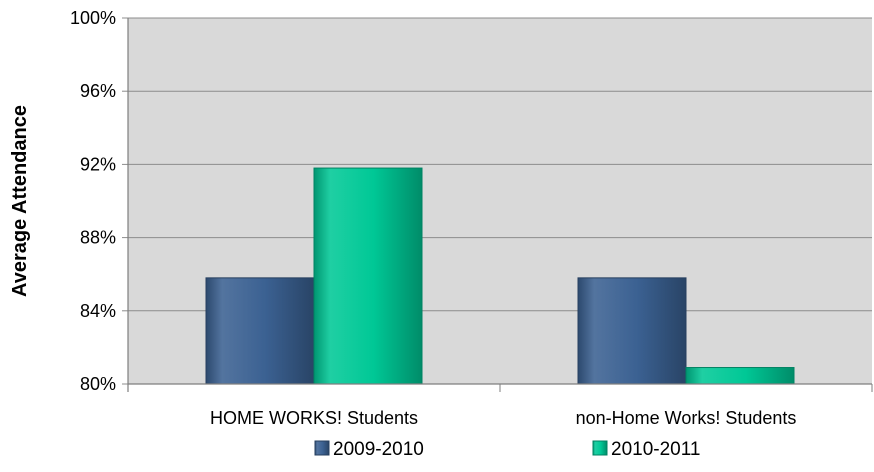  I want to click on y-tick-label: 80%, so click(98, 384).